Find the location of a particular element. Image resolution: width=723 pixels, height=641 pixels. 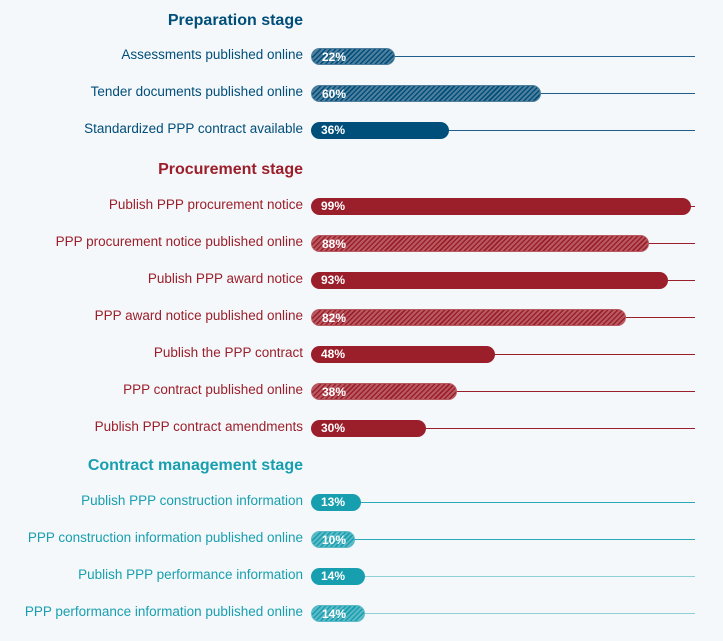

row-label: PPP contract published online is located at coordinates (213, 389).